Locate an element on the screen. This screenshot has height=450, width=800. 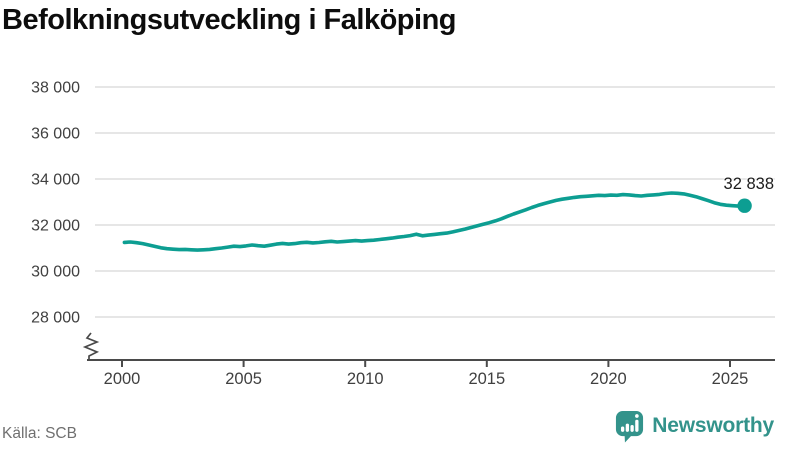
y-axis-tick-label: 28 000 is located at coordinates (55, 318).